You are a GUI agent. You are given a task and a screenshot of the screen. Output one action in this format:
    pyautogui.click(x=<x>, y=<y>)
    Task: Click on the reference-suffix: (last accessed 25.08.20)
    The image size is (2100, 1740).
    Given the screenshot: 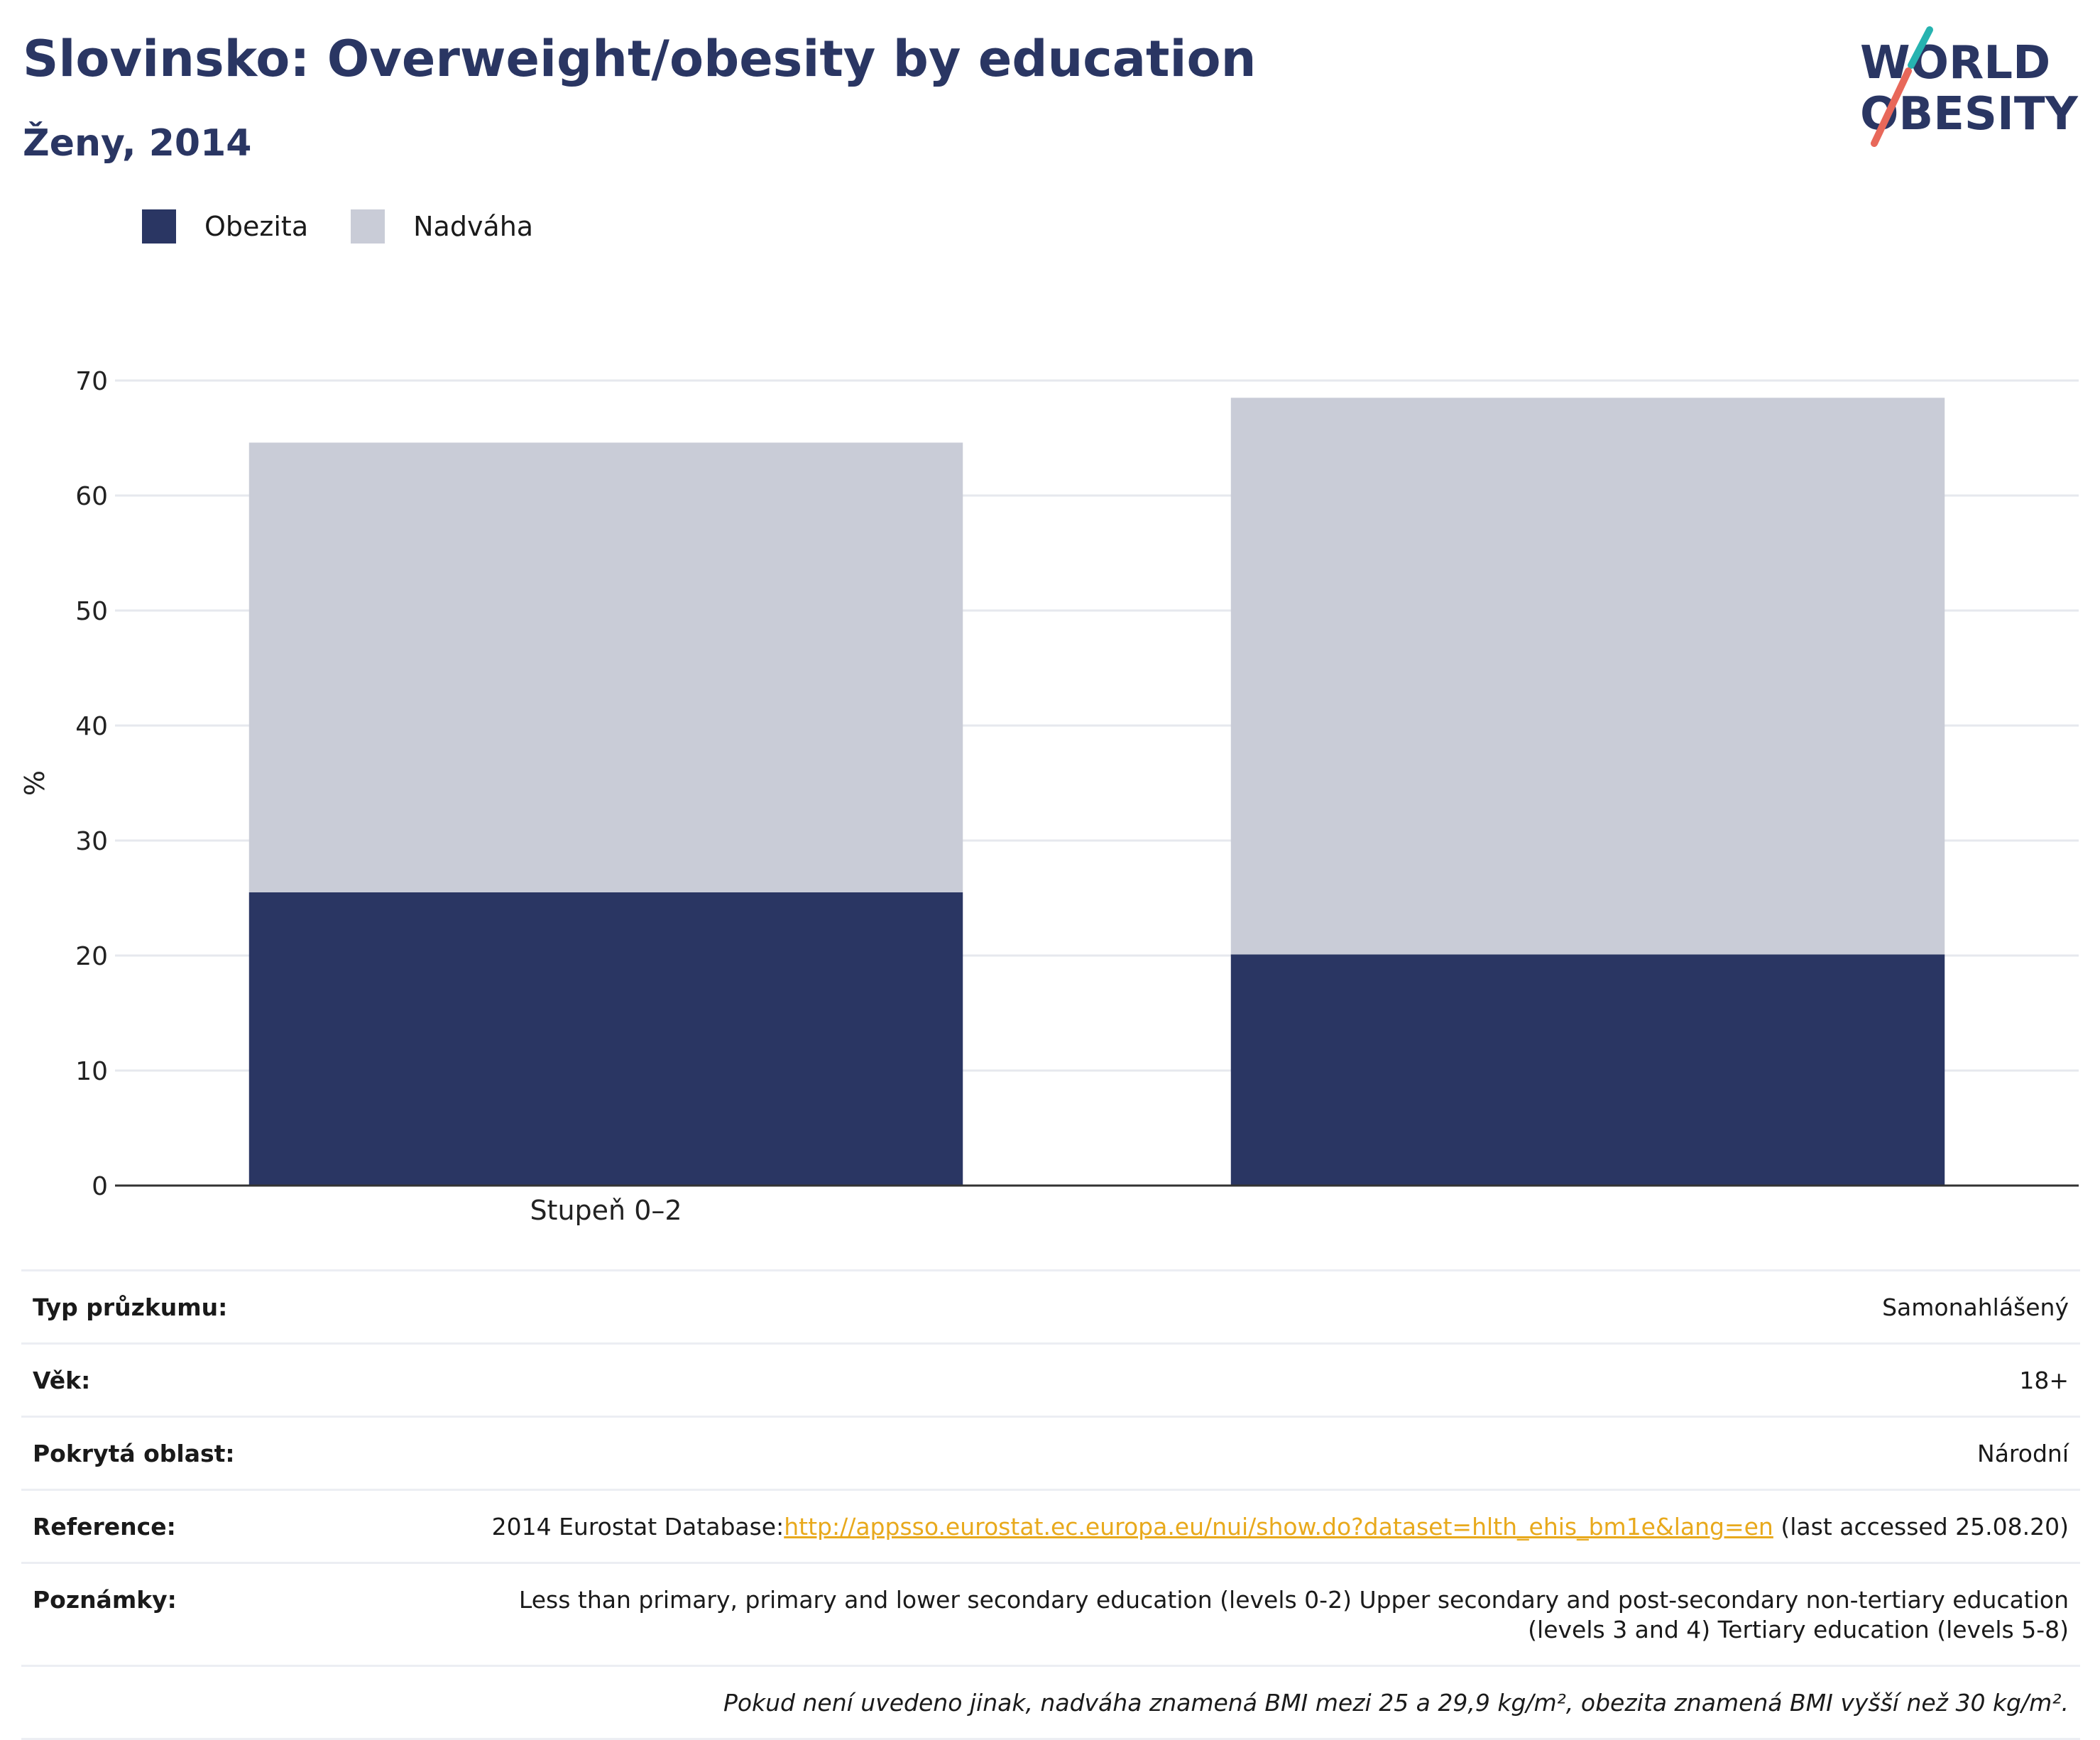 What is the action you would take?
    pyautogui.click(x=1921, y=1527)
    